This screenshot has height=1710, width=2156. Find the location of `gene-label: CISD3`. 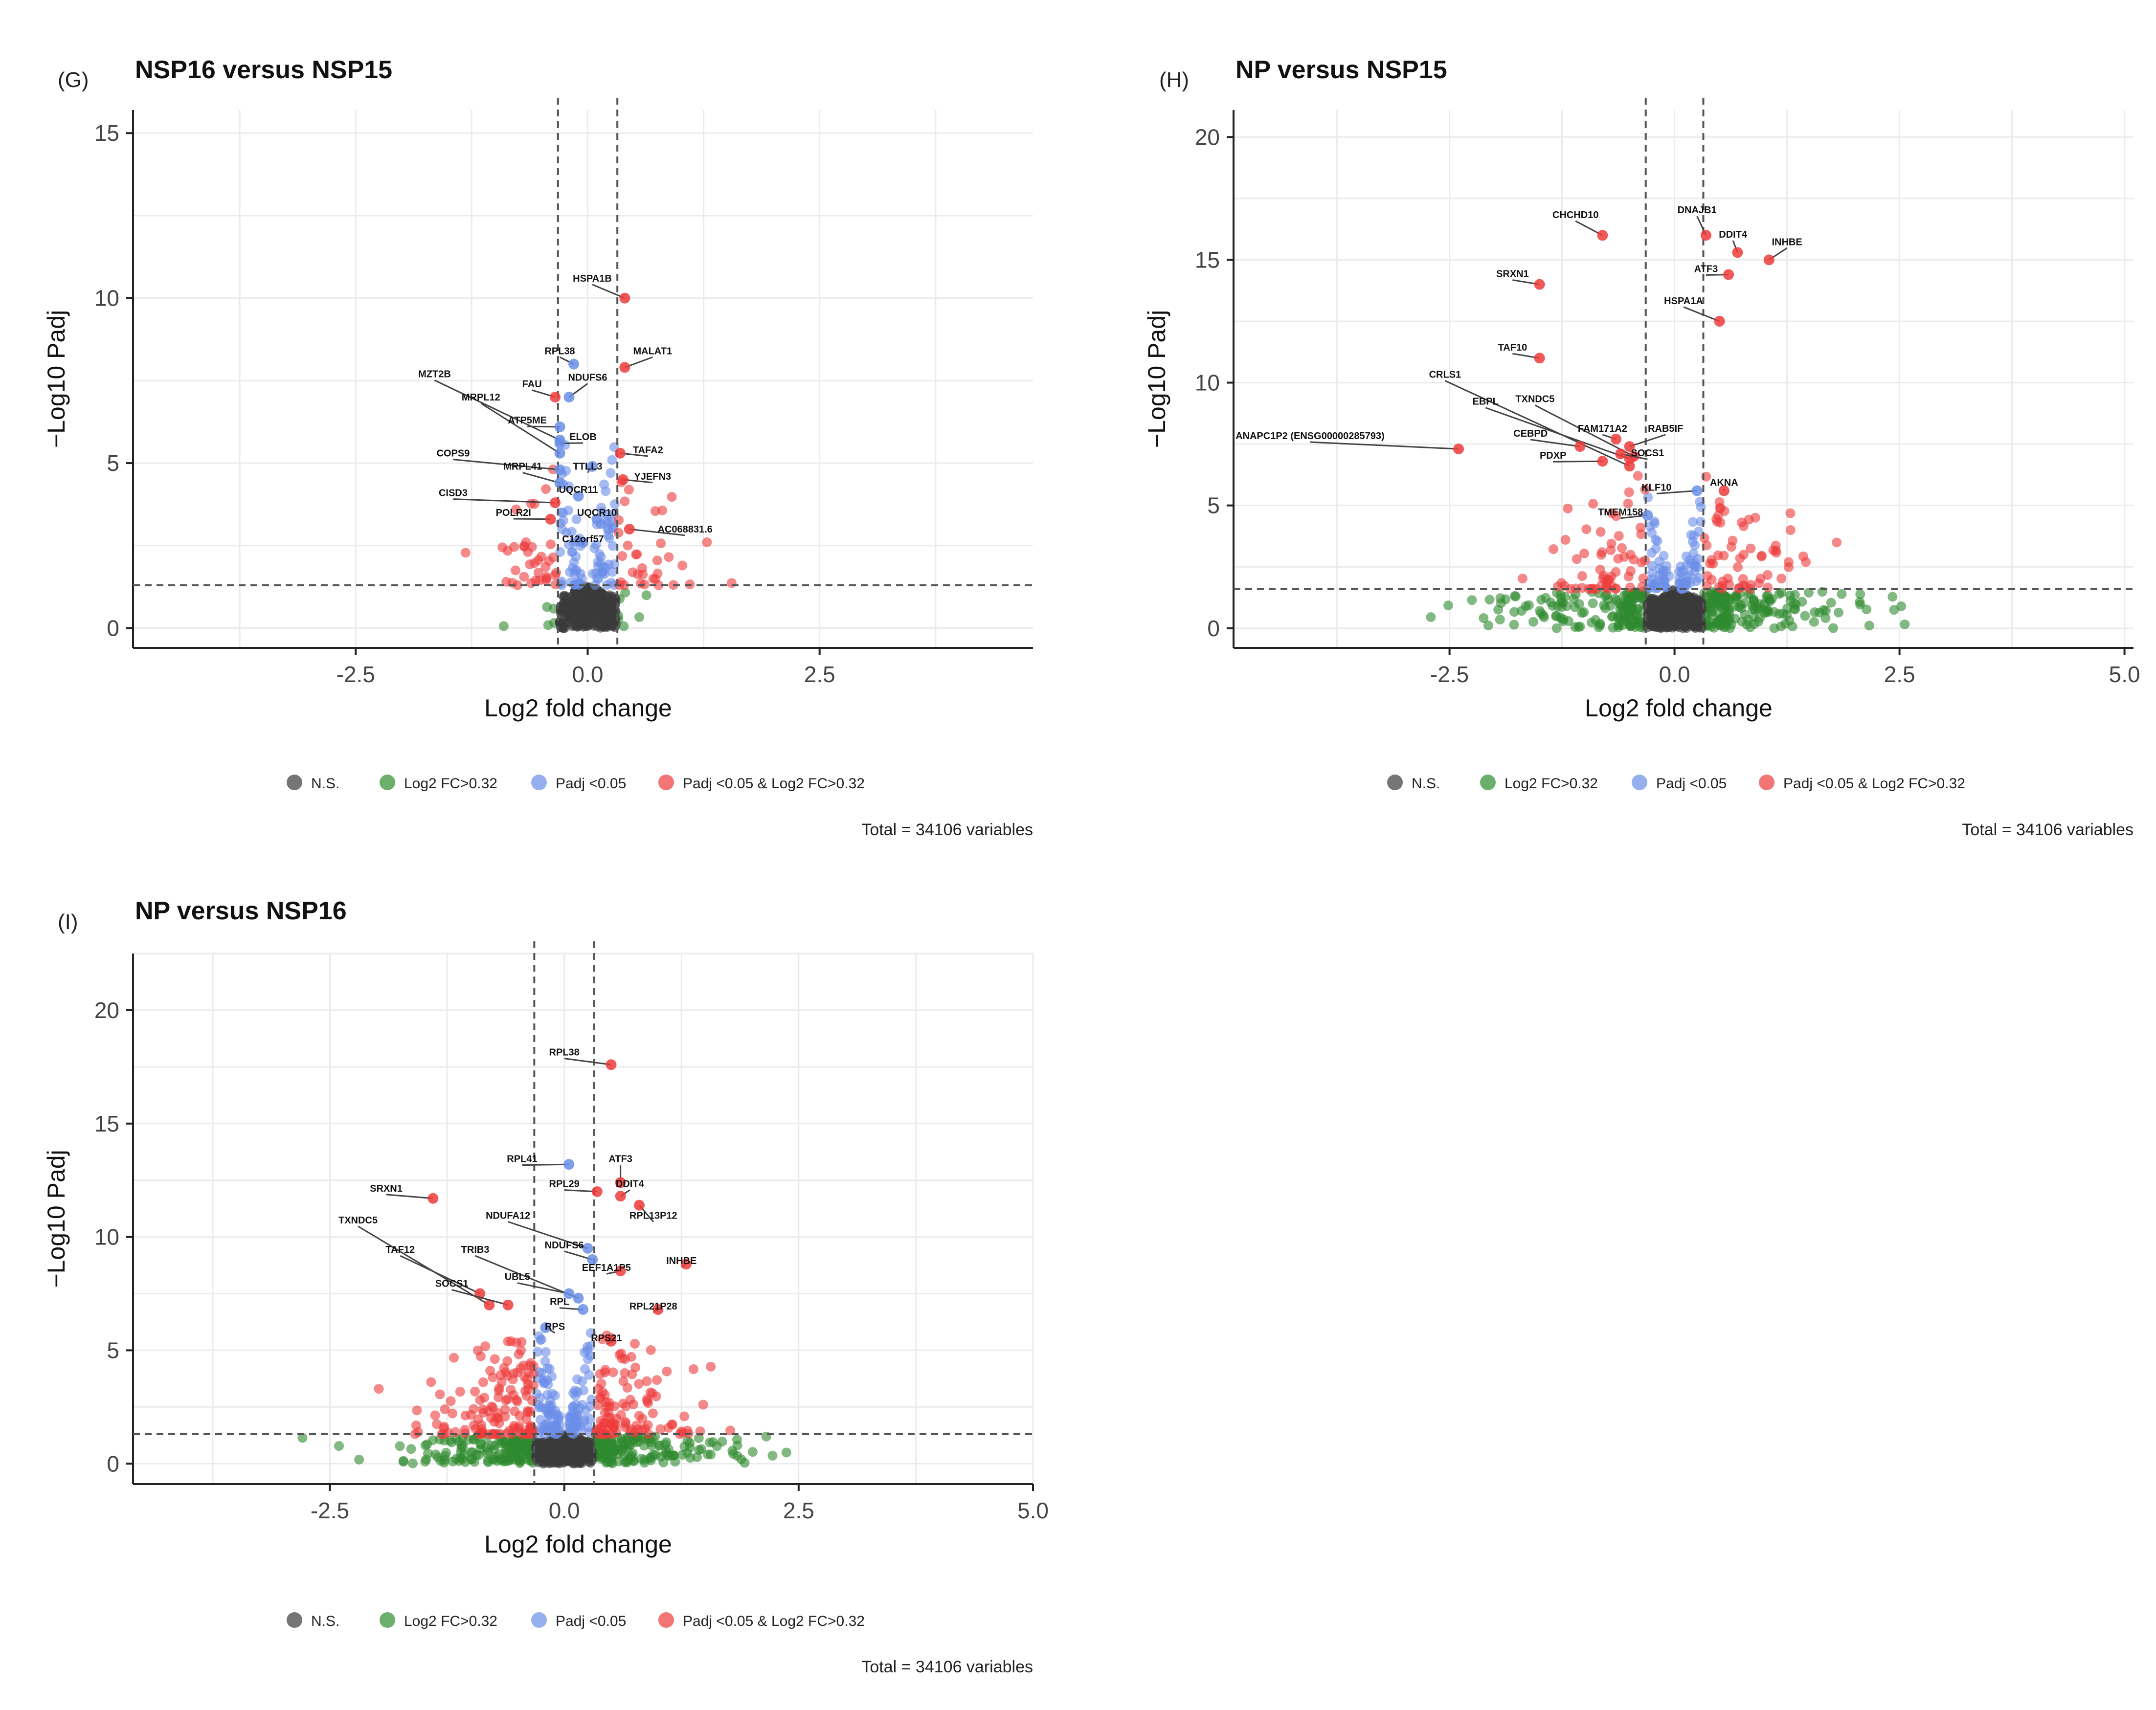

gene-label: CISD3 is located at coordinates (453, 494).